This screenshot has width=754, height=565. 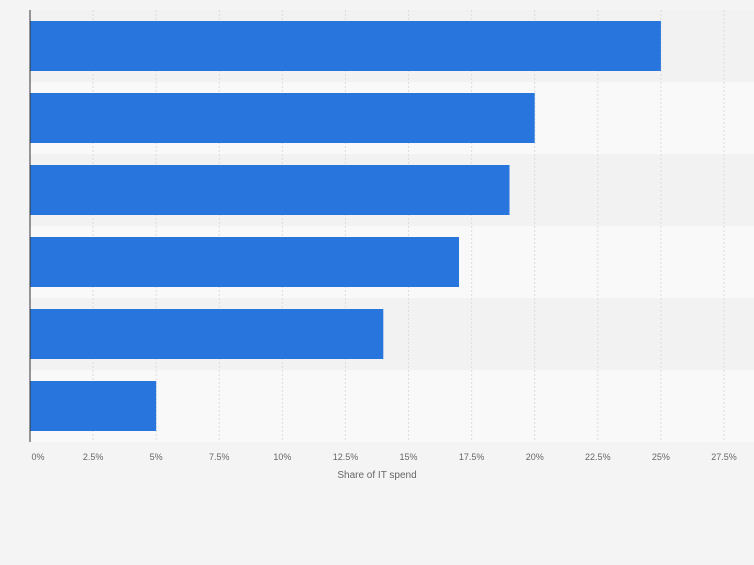 What do you see at coordinates (409, 457) in the screenshot?
I see `x-tick-label: 15%` at bounding box center [409, 457].